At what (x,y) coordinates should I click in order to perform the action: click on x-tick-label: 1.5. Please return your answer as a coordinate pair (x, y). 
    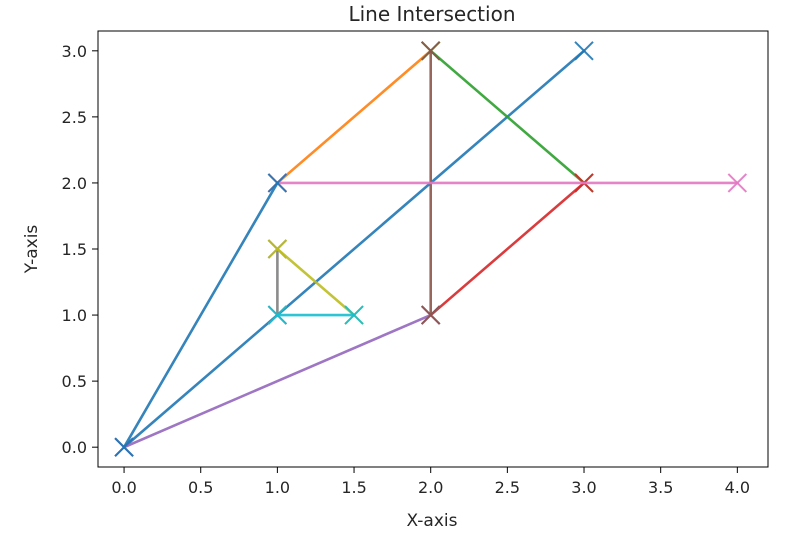
    Looking at the image, I should click on (353, 487).